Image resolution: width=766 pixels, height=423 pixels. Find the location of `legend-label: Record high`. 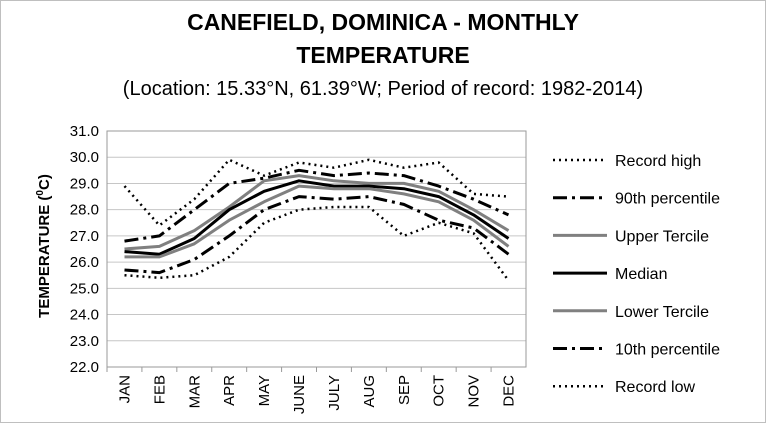

legend-label: Record high is located at coordinates (658, 161).